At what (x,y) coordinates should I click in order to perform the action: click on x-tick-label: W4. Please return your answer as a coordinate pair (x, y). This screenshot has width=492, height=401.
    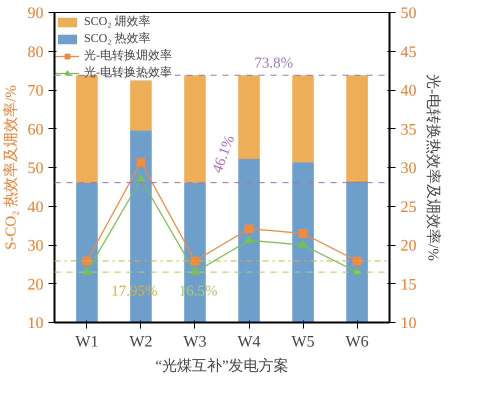
    Looking at the image, I should click on (249, 342).